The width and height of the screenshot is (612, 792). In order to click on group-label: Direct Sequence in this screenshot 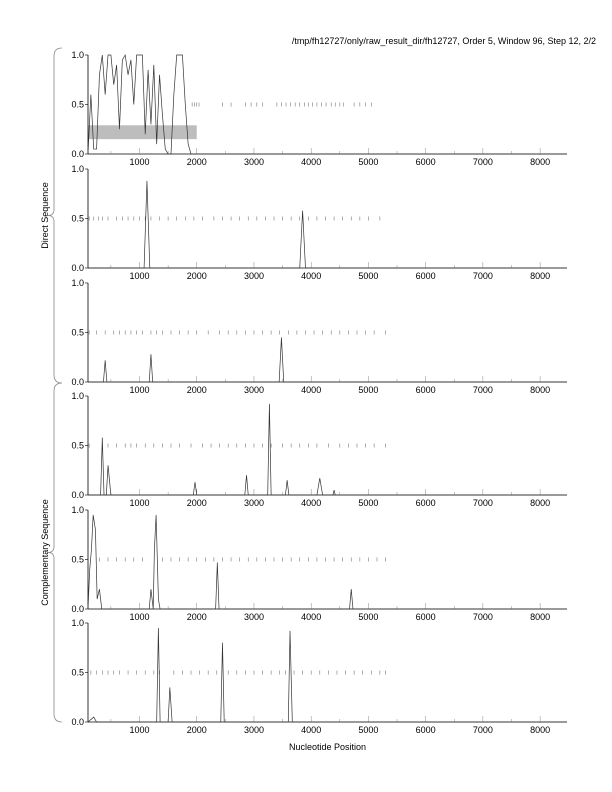, I will do `click(45, 215)`.